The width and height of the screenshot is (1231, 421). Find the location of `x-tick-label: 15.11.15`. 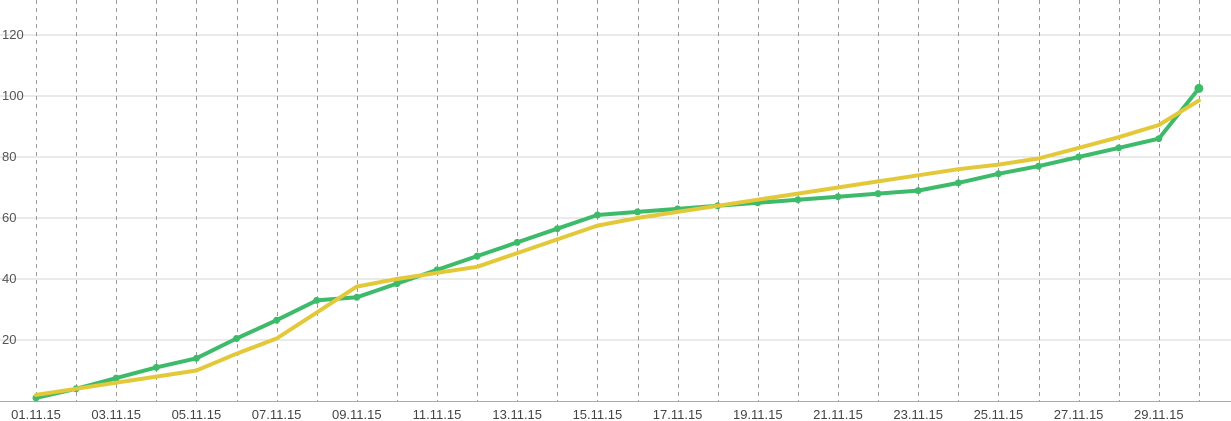

x-tick-label: 15.11.15 is located at coordinates (598, 414).